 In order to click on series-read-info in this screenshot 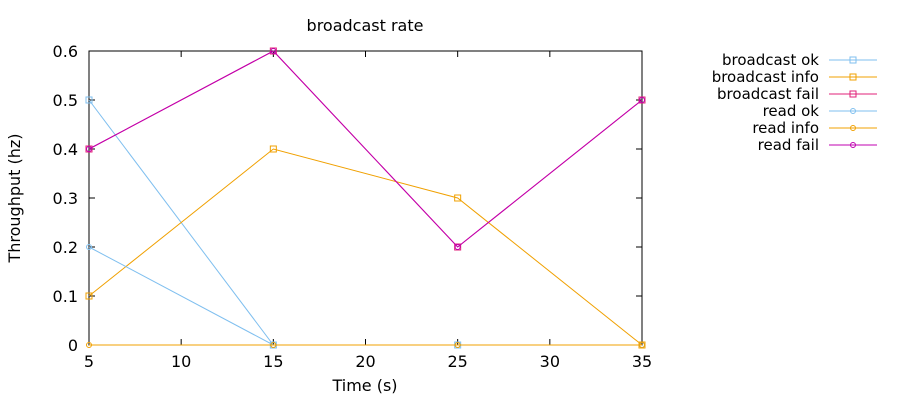, I will do `click(365, 345)`.